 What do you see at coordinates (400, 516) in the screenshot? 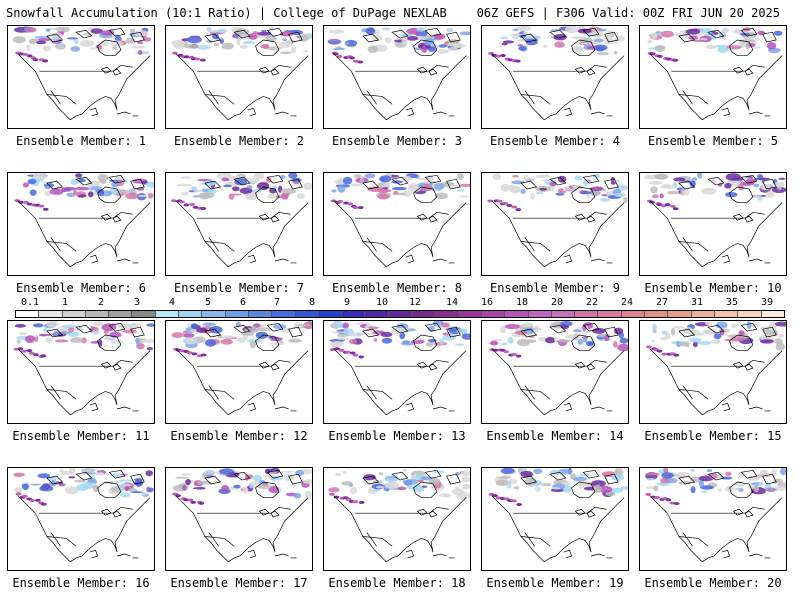
I see `basemap-outline` at bounding box center [400, 516].